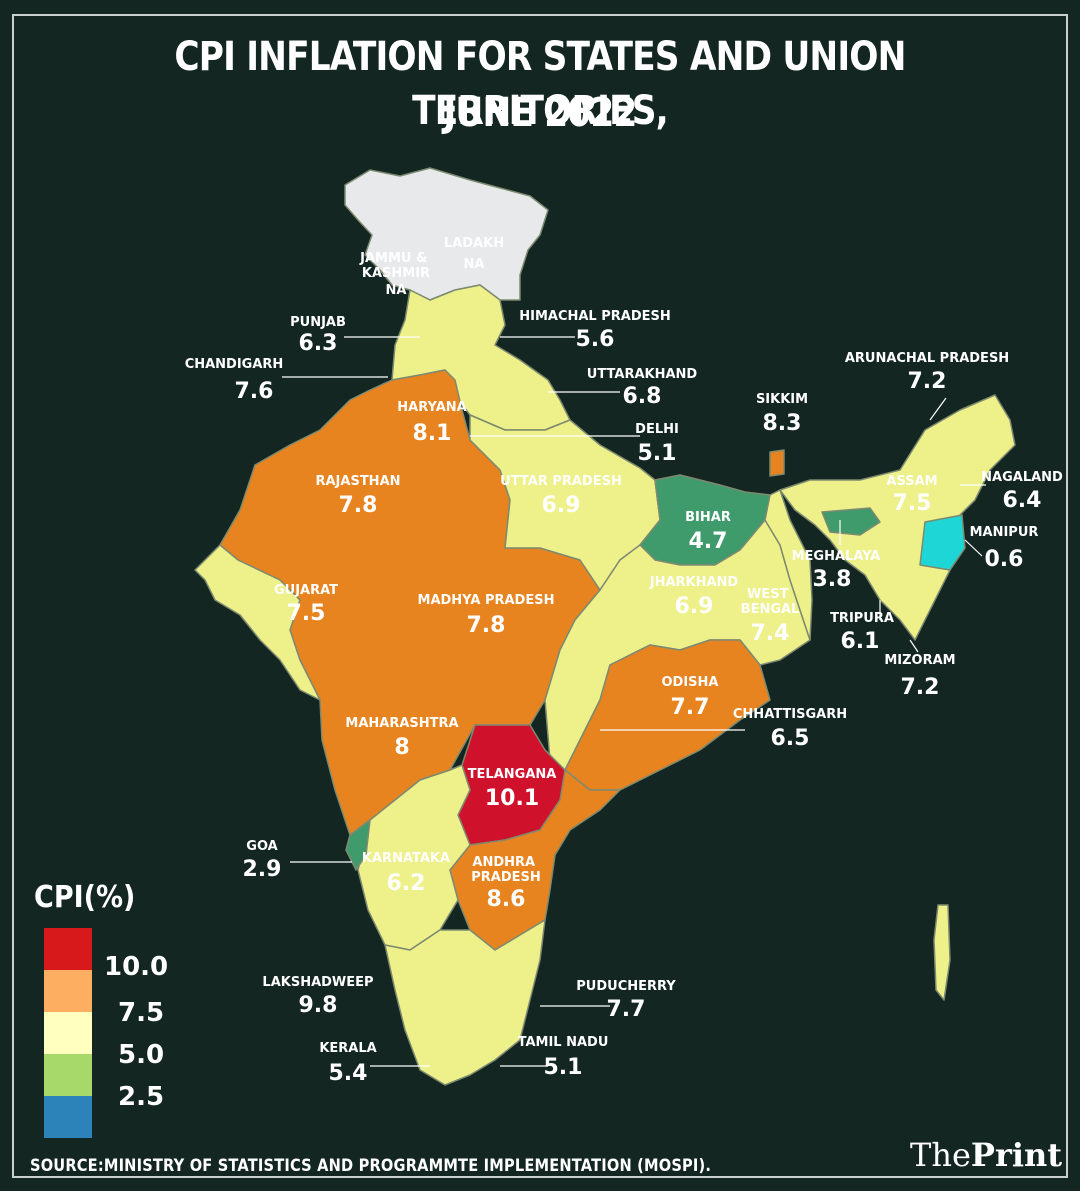 This screenshot has width=1080, height=1191. What do you see at coordinates (393, 258) in the screenshot?
I see `label-jk-line1: JAMMU &` at bounding box center [393, 258].